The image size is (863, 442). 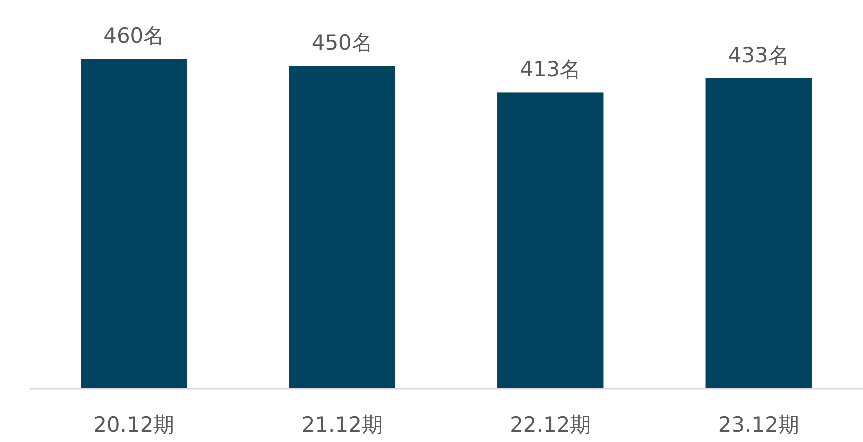 What do you see at coordinates (342, 425) in the screenshot?
I see `x-tick-label: 21.12期` at bounding box center [342, 425].